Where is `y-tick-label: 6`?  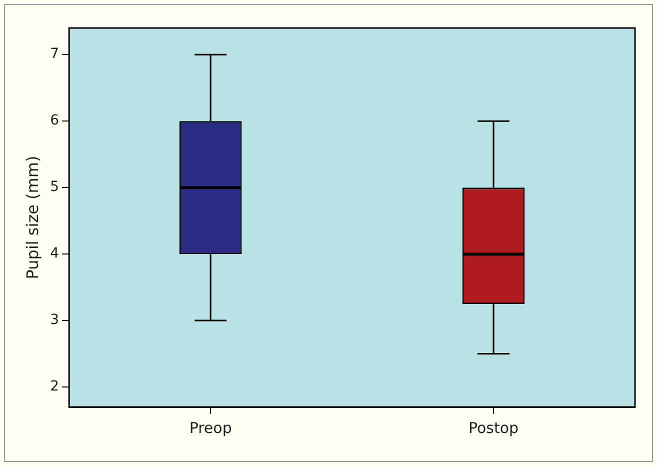 y-tick-label: 6 is located at coordinates (55, 120).